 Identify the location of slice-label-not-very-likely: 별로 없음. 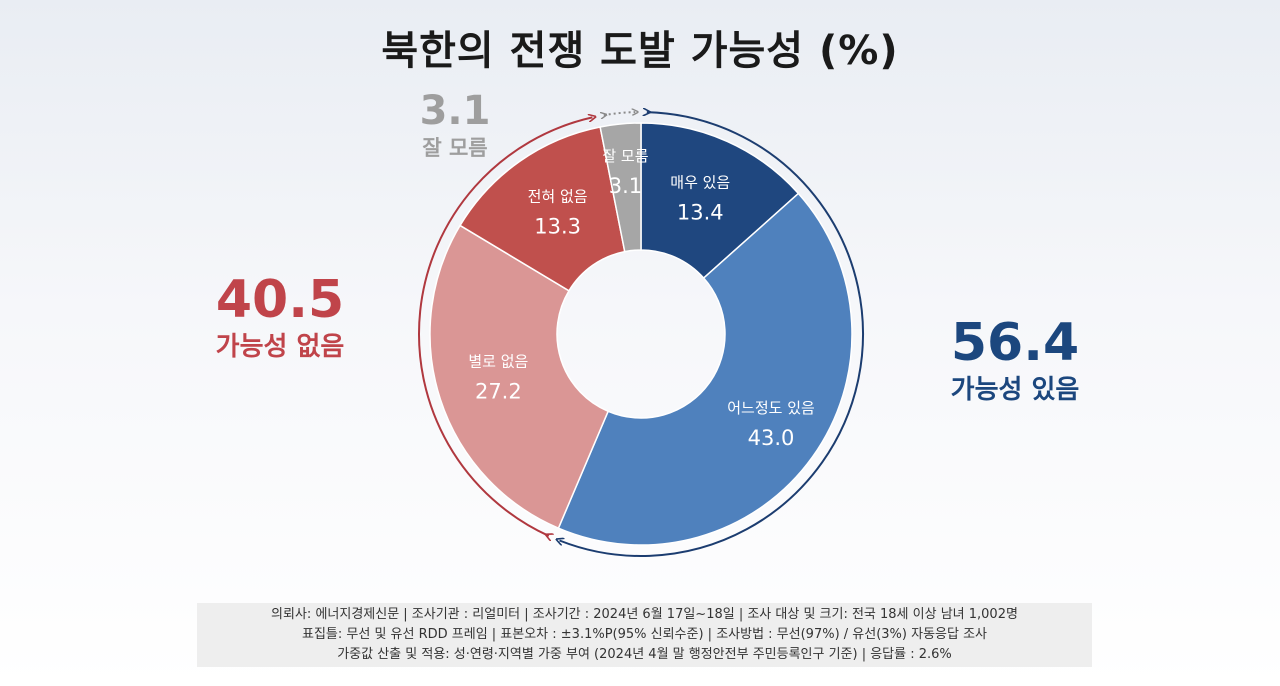
(498, 361).